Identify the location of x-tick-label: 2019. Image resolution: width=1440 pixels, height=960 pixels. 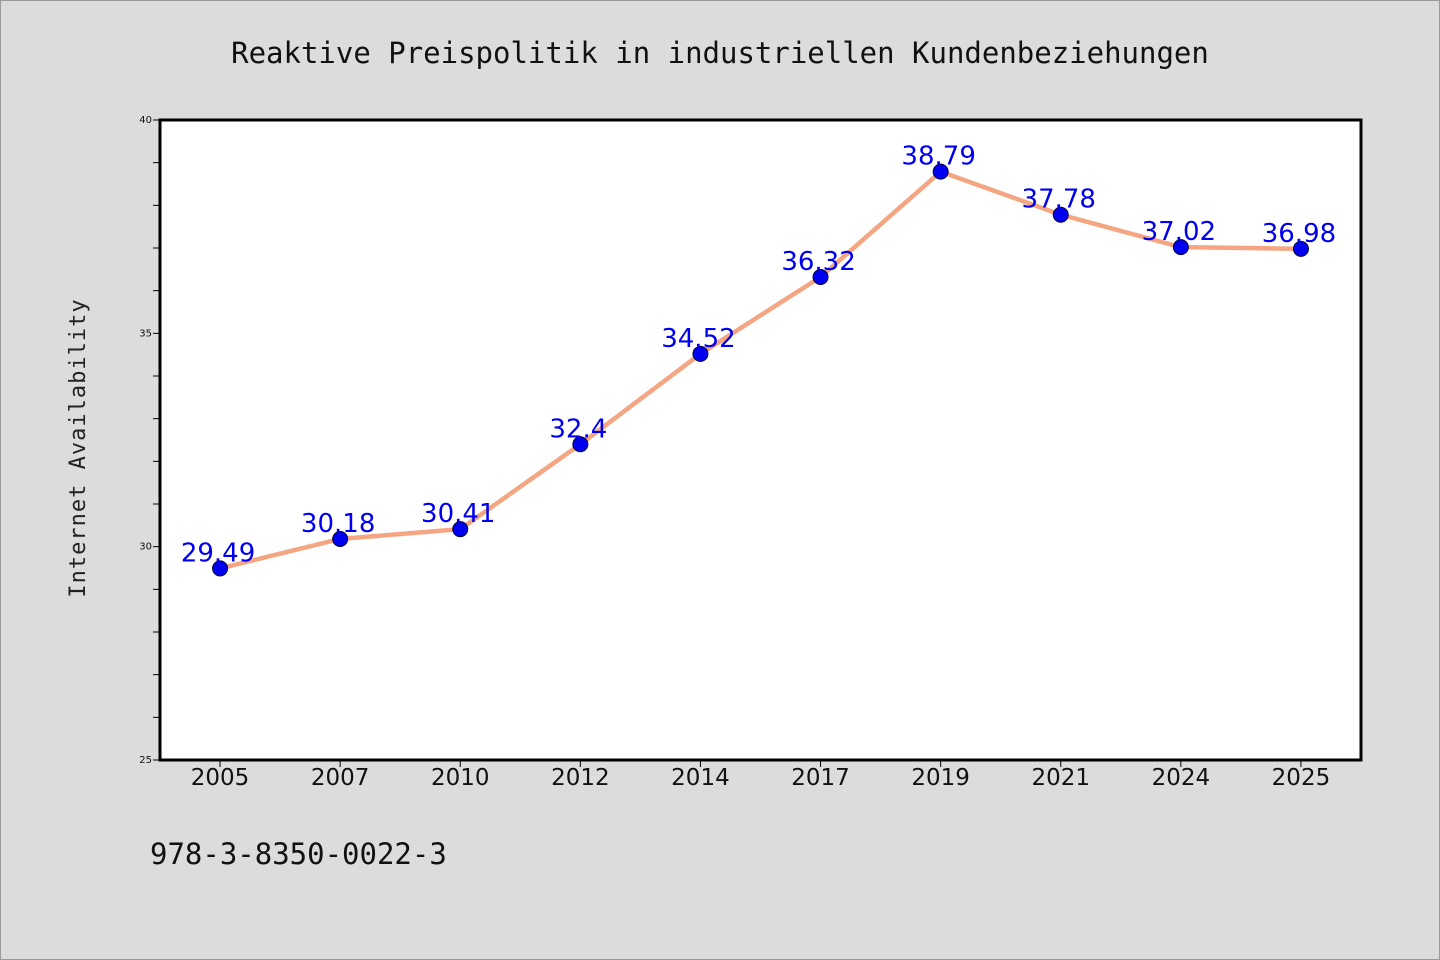
(940, 778).